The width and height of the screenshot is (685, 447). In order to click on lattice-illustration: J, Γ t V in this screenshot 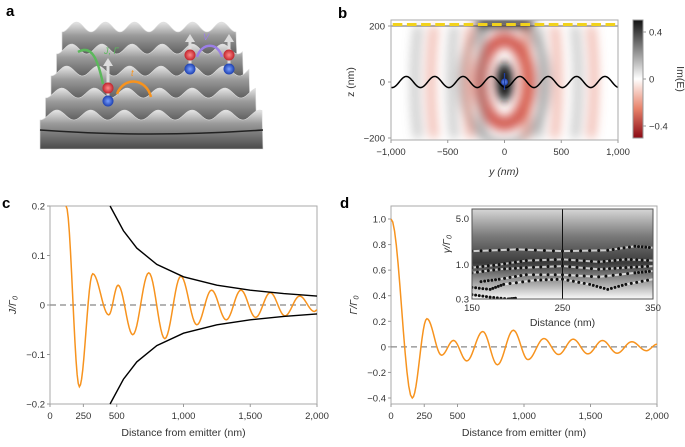, I will do `click(151, 85)`.